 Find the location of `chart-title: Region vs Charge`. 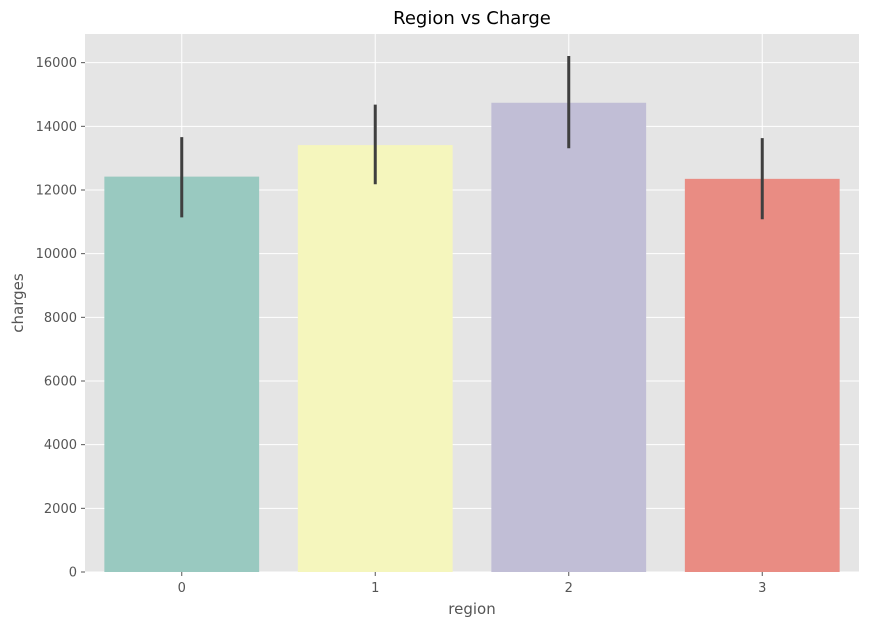

chart-title: Region vs Charge is located at coordinates (472, 18).